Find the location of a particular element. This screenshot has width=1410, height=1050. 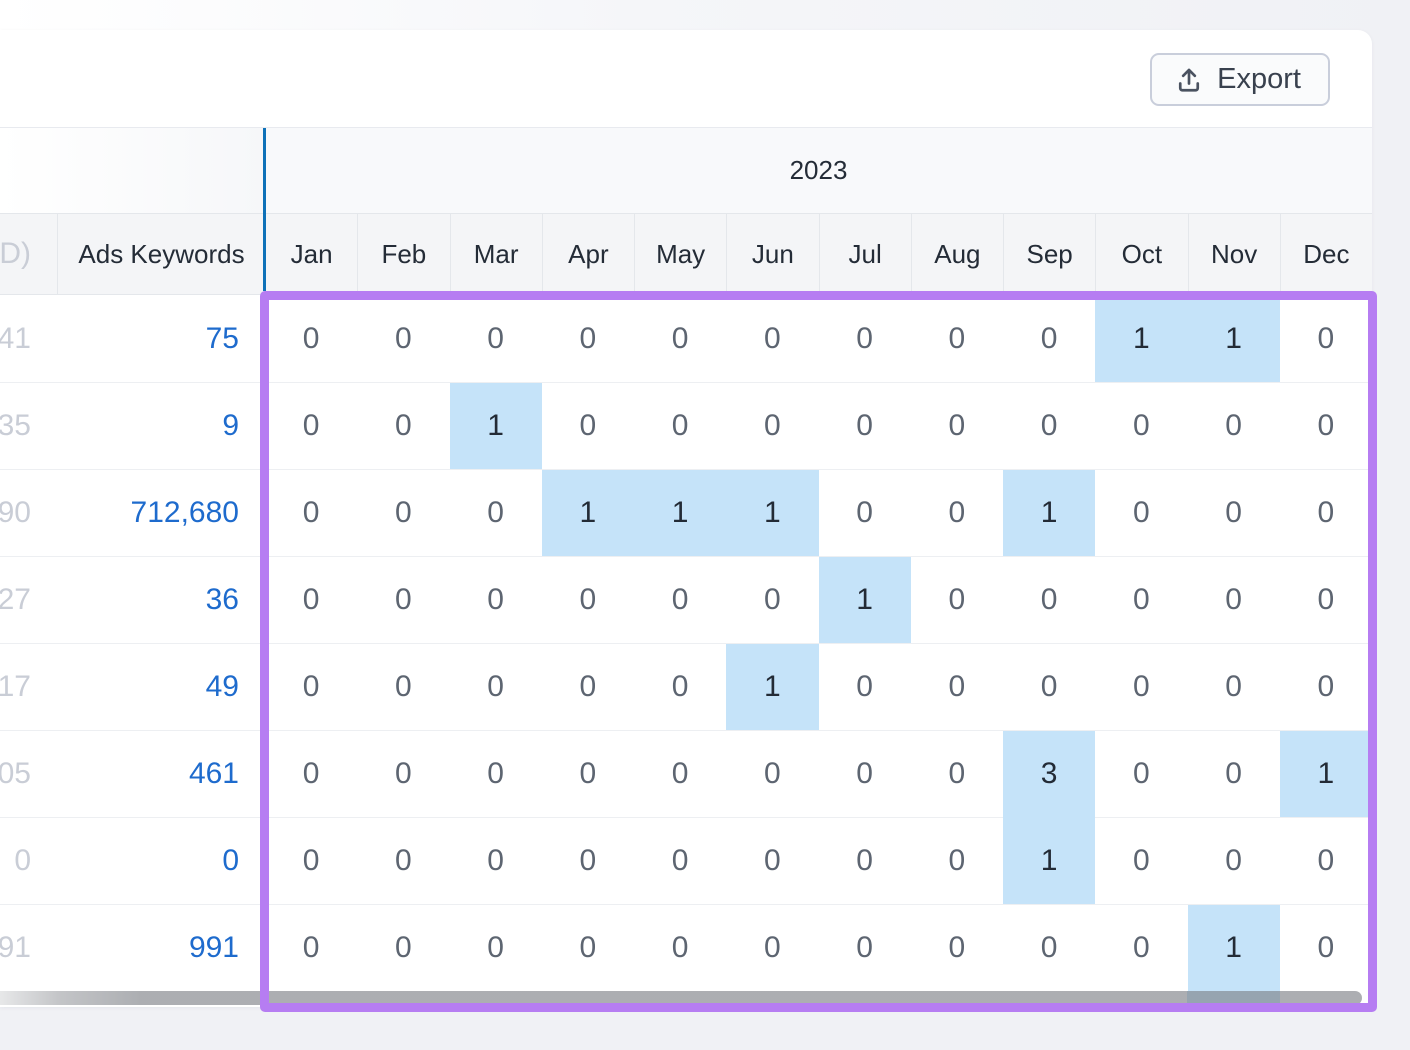

col-header-clipped-fragment: D) is located at coordinates (28, 254).